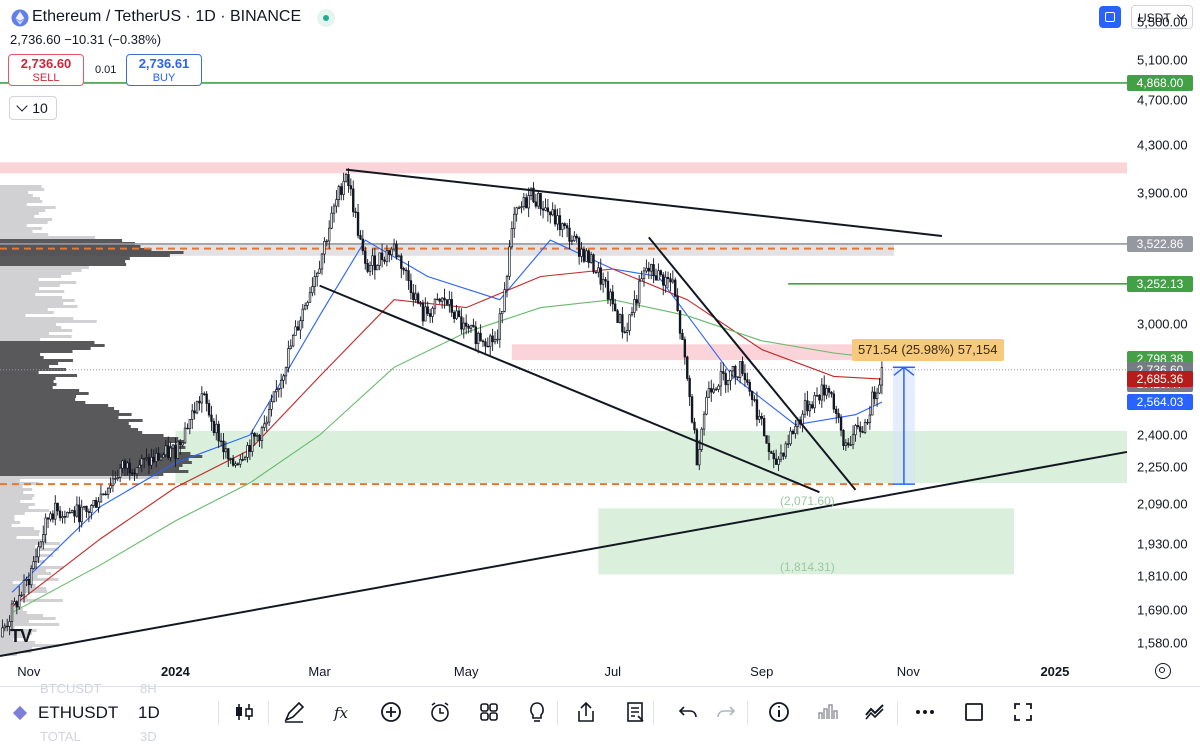  I want to click on price-tick-label: 2,250.00, so click(1162, 467).